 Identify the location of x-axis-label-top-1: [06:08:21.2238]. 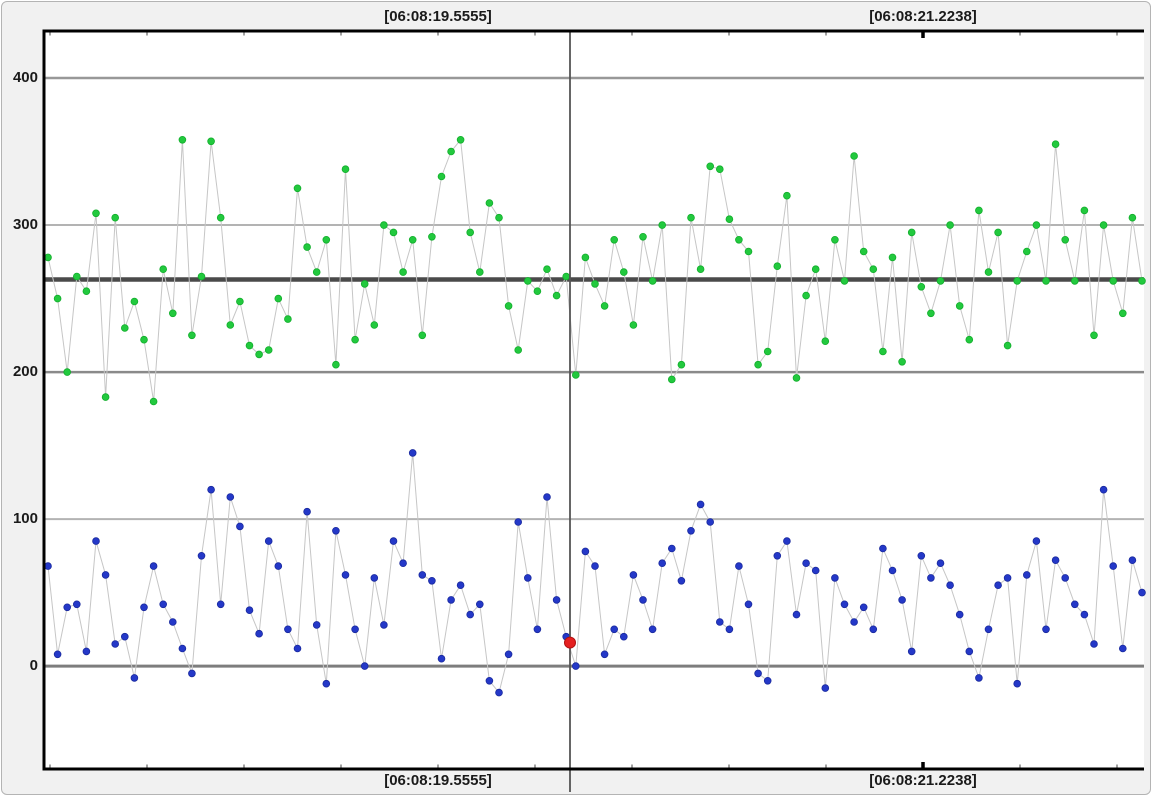
(923, 16).